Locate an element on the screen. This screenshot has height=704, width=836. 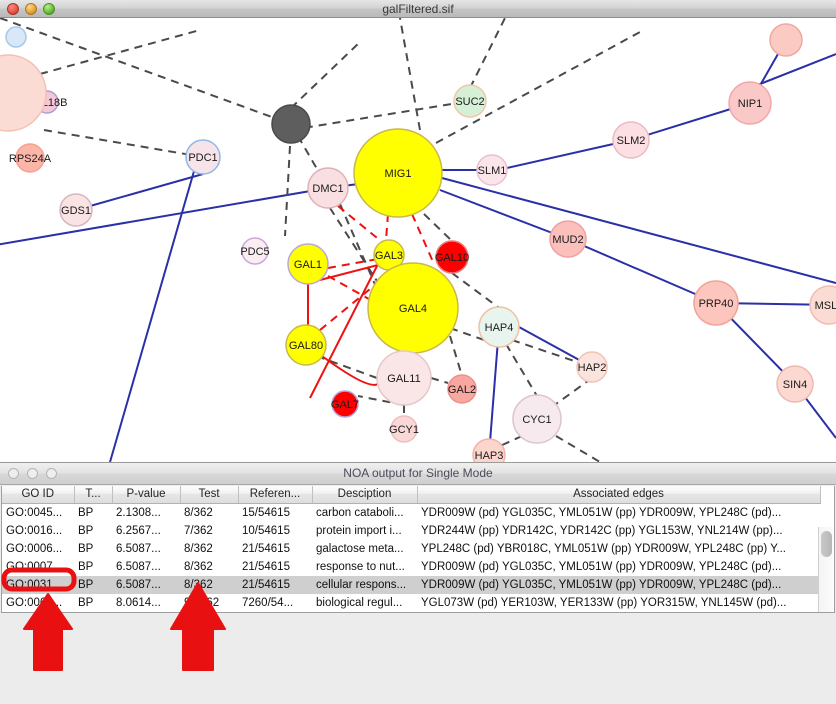
node-mud2: MUD2 is located at coordinates (568, 239).